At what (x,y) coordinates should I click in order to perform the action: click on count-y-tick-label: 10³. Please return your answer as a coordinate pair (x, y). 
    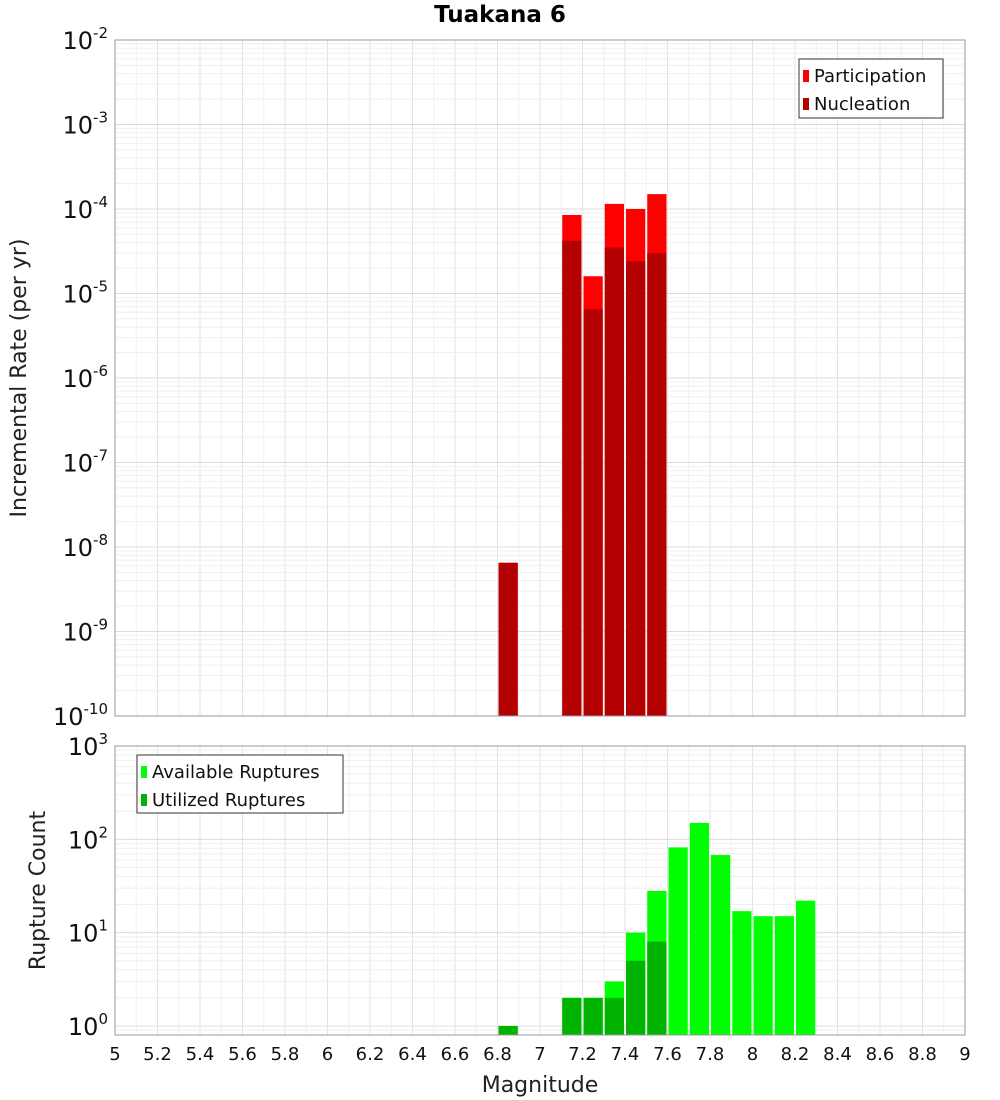
    Looking at the image, I should click on (88, 745).